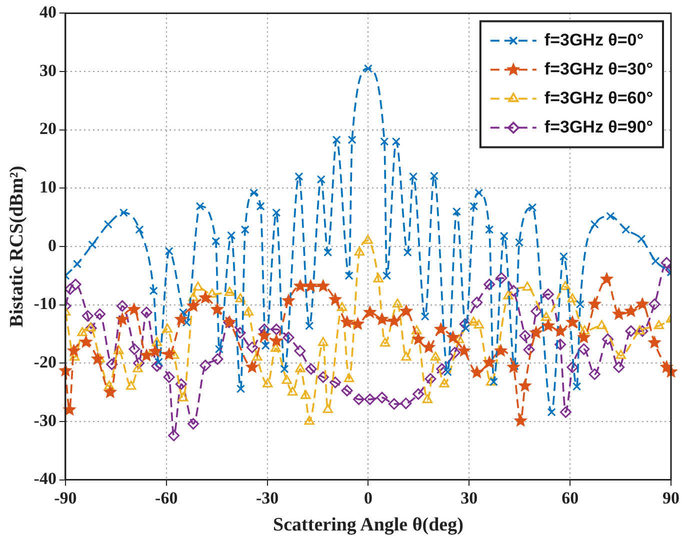 The width and height of the screenshot is (683, 541). Describe the element at coordinates (45, 478) in the screenshot. I see `y-tick-label: -40` at that location.